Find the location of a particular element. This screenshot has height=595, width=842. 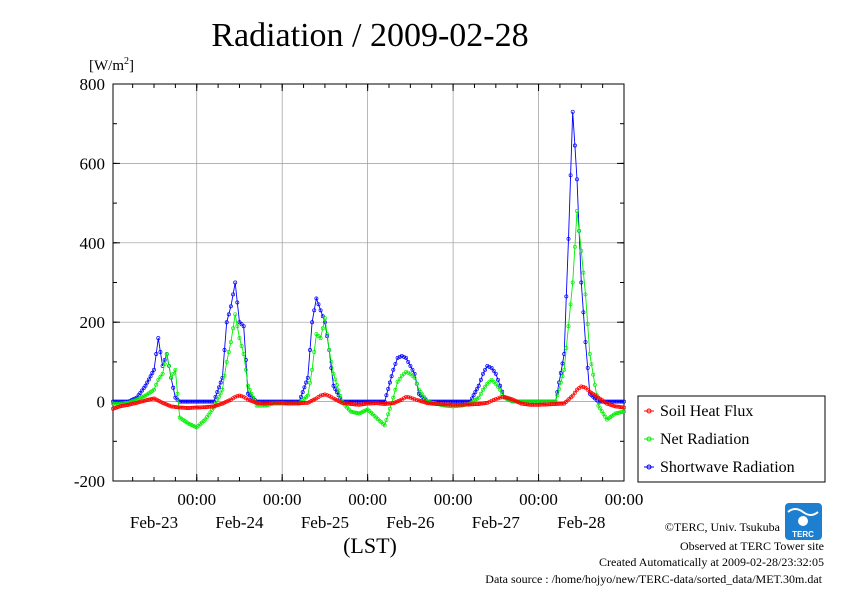

terc-logo: TERC is located at coordinates (803, 521).